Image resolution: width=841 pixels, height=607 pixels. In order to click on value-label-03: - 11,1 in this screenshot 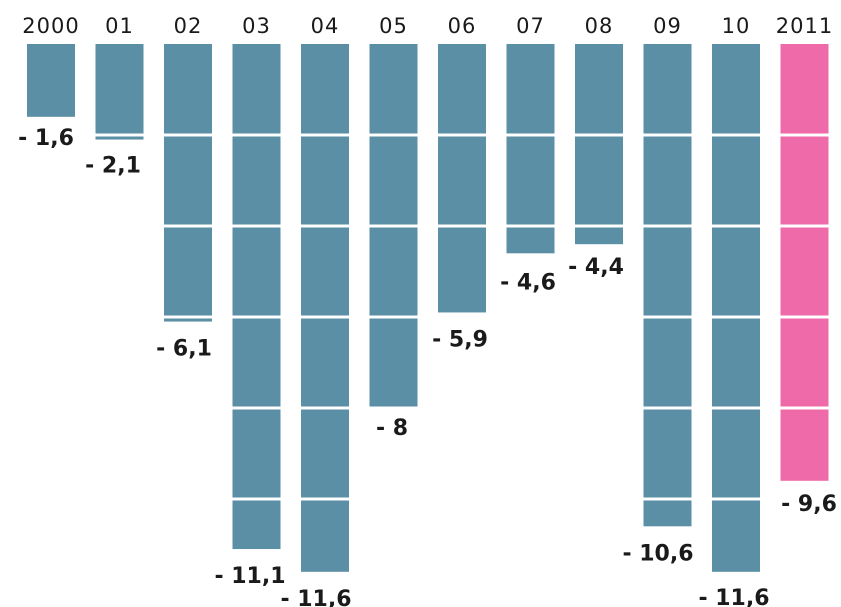, I will do `click(249, 576)`.